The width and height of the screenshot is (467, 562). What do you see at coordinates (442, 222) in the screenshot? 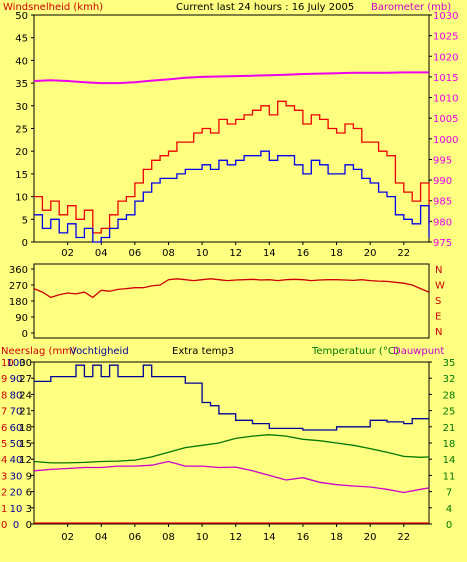
I see `barometer-y-tick-label: 980` at bounding box center [442, 222].